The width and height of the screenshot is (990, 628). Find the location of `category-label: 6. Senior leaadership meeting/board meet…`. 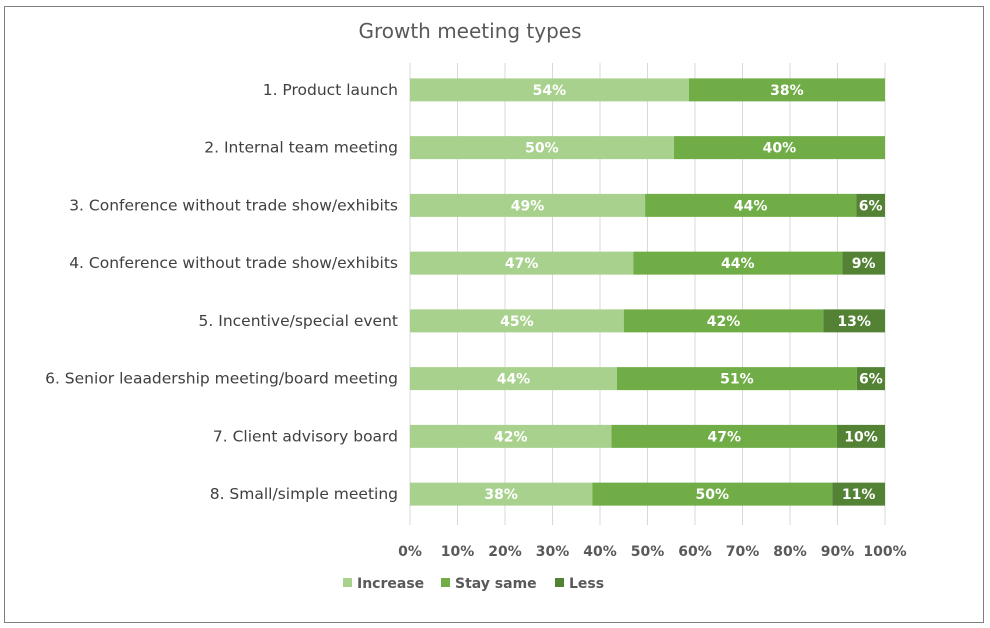

category-label: 6. Senior leaadership meeting/board meet… is located at coordinates (221, 379).